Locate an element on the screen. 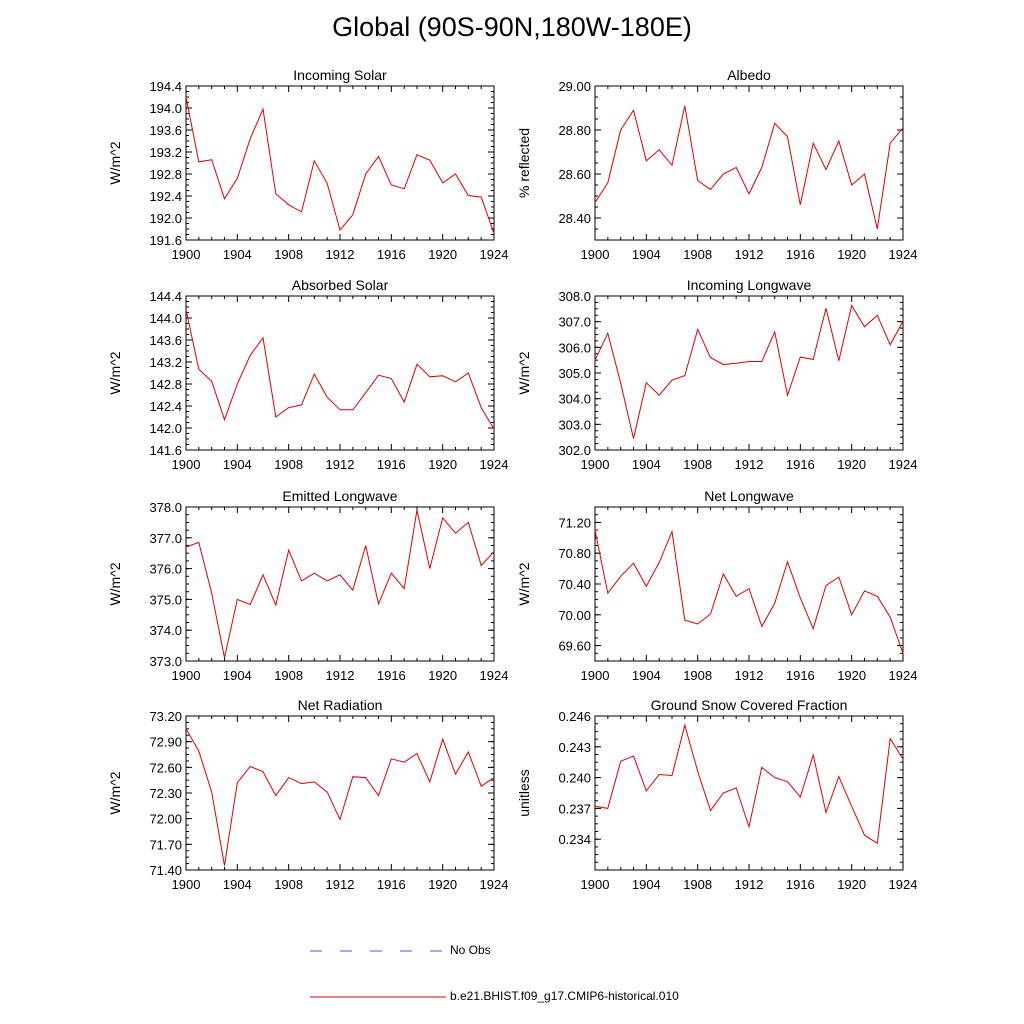  y-tick-label: 377.0 is located at coordinates (165, 538).